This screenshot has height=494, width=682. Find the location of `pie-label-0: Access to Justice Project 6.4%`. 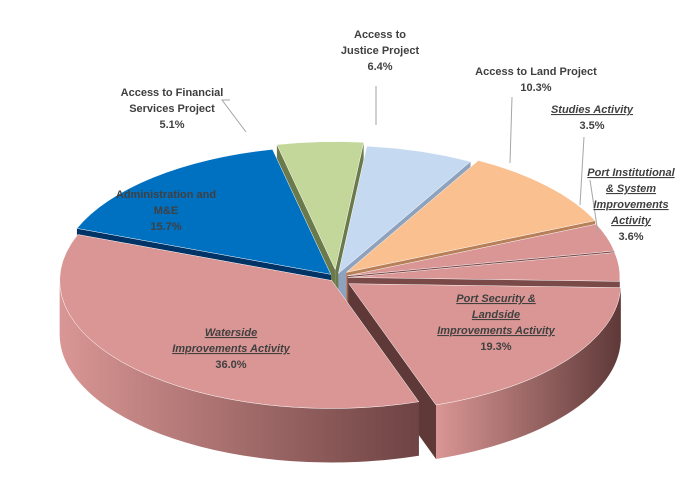

pie-label-0: Access to Justice Project 6.4% is located at coordinates (380, 77).